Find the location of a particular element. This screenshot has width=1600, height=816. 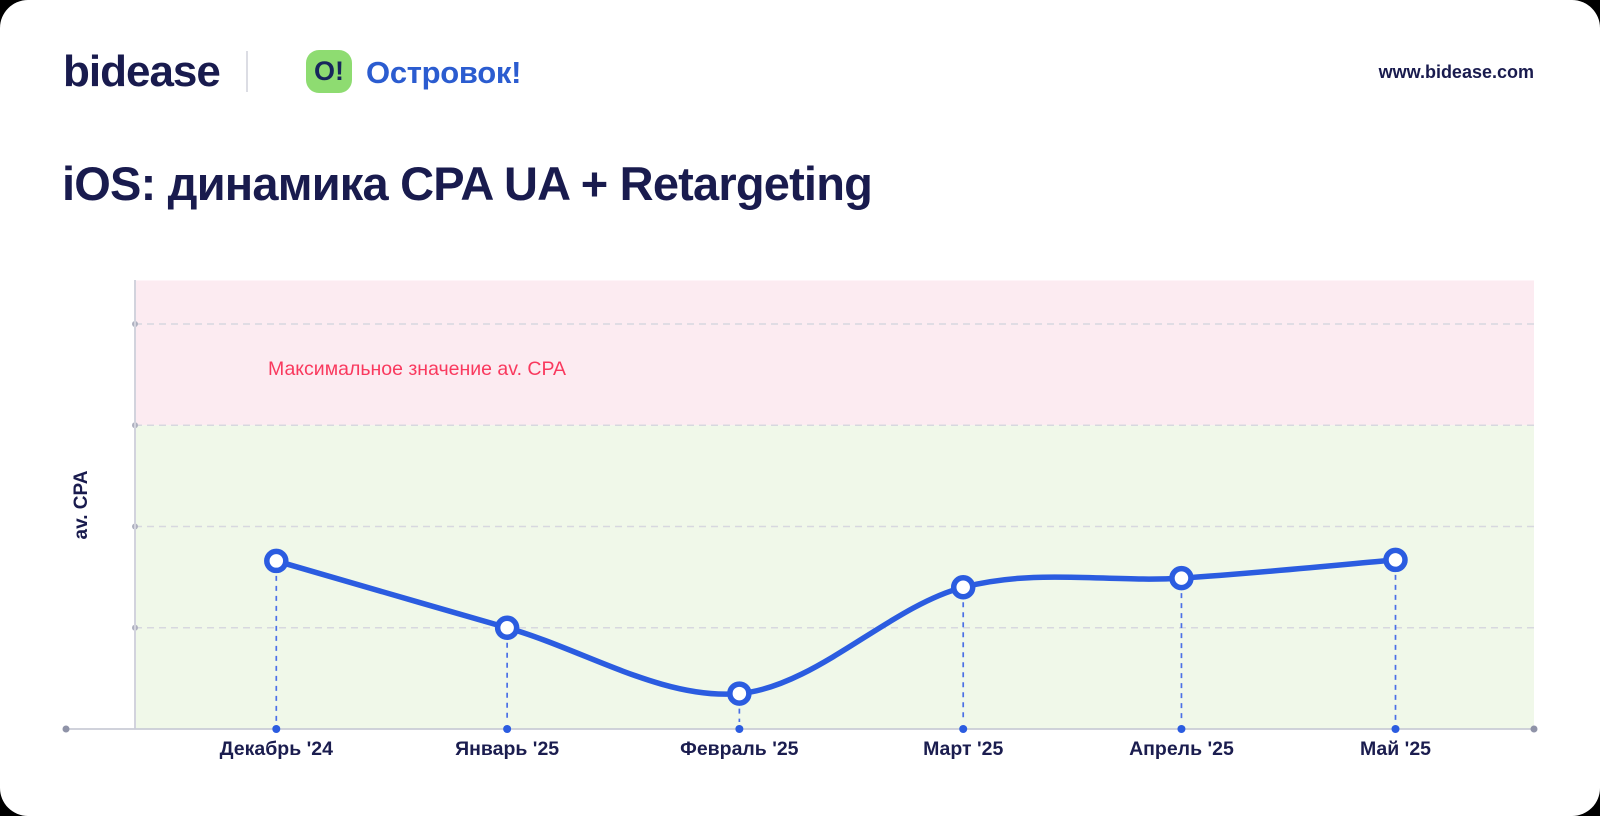

max-zone-annotation: Максимальное значение av. CPA is located at coordinates (417, 369).